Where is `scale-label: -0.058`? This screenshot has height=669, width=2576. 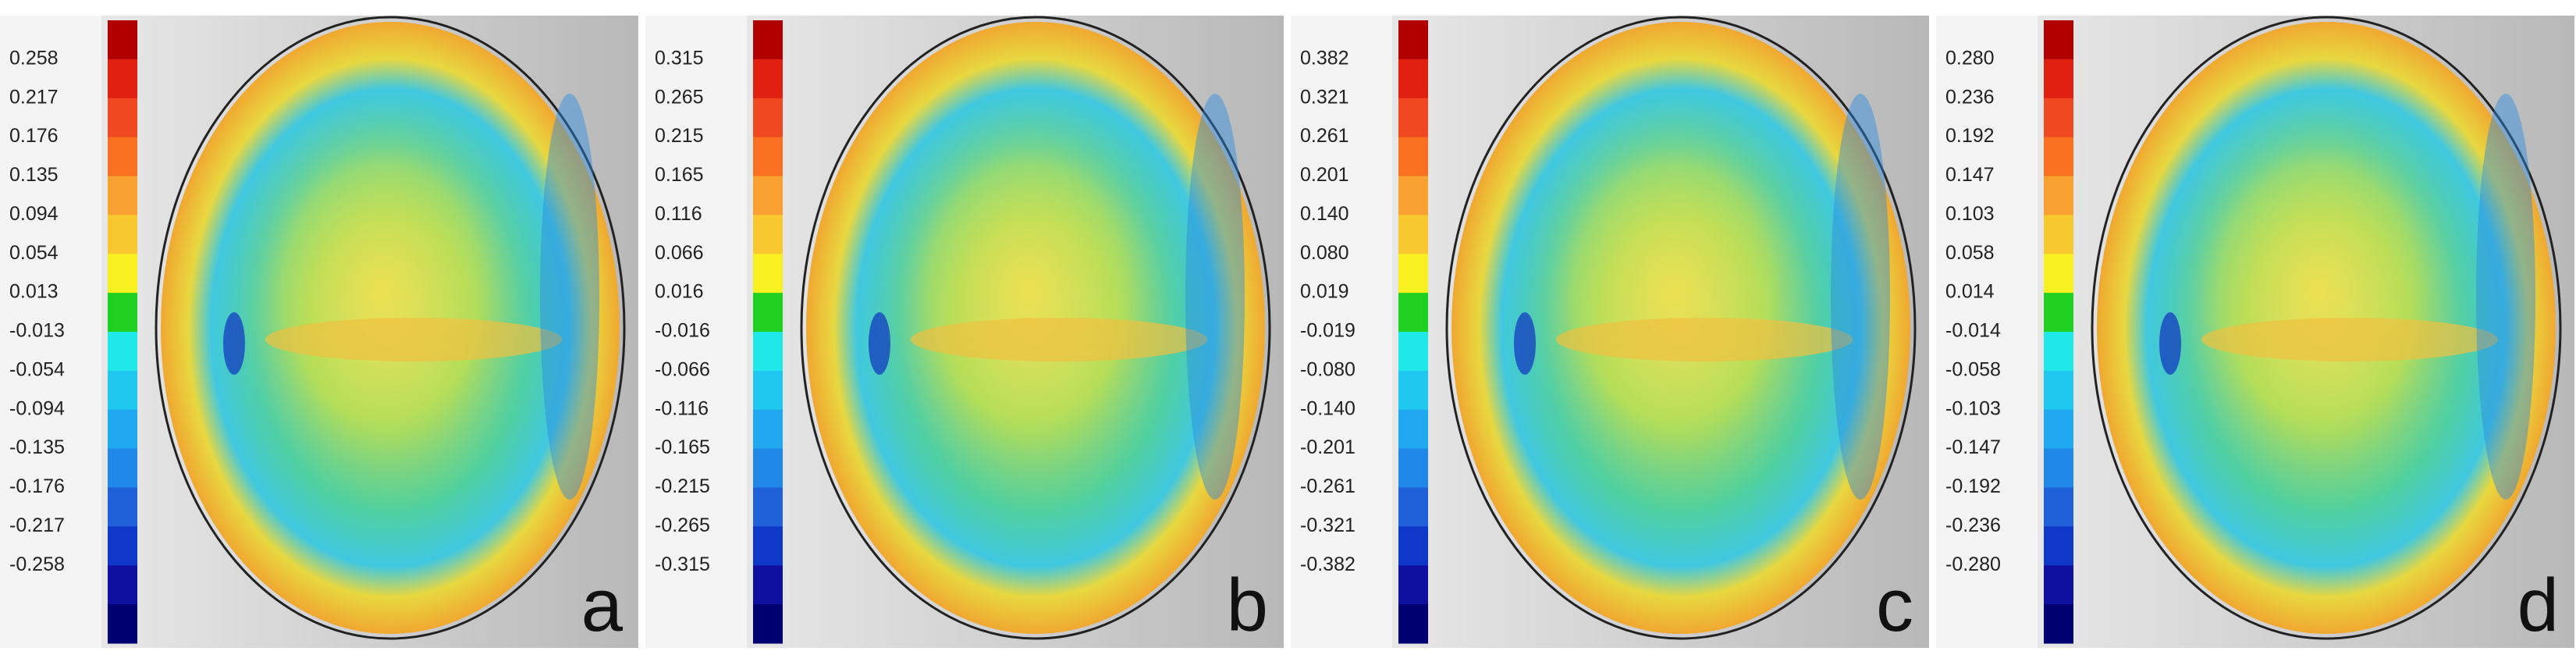 scale-label: -0.058 is located at coordinates (1973, 369).